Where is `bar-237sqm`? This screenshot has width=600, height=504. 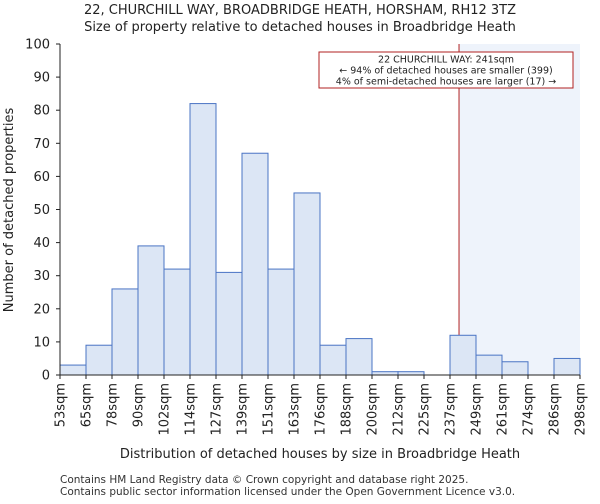 bar-237sqm is located at coordinates (463, 355).